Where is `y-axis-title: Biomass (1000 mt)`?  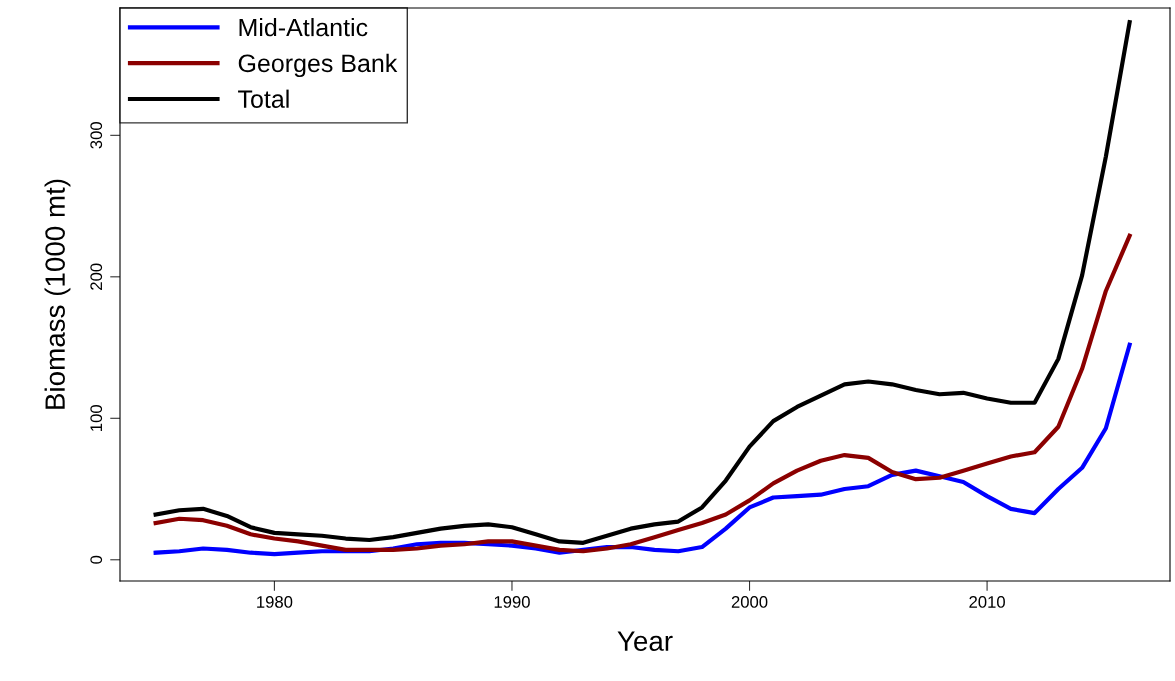 y-axis-title: Biomass (1000 mt) is located at coordinates (57, 294).